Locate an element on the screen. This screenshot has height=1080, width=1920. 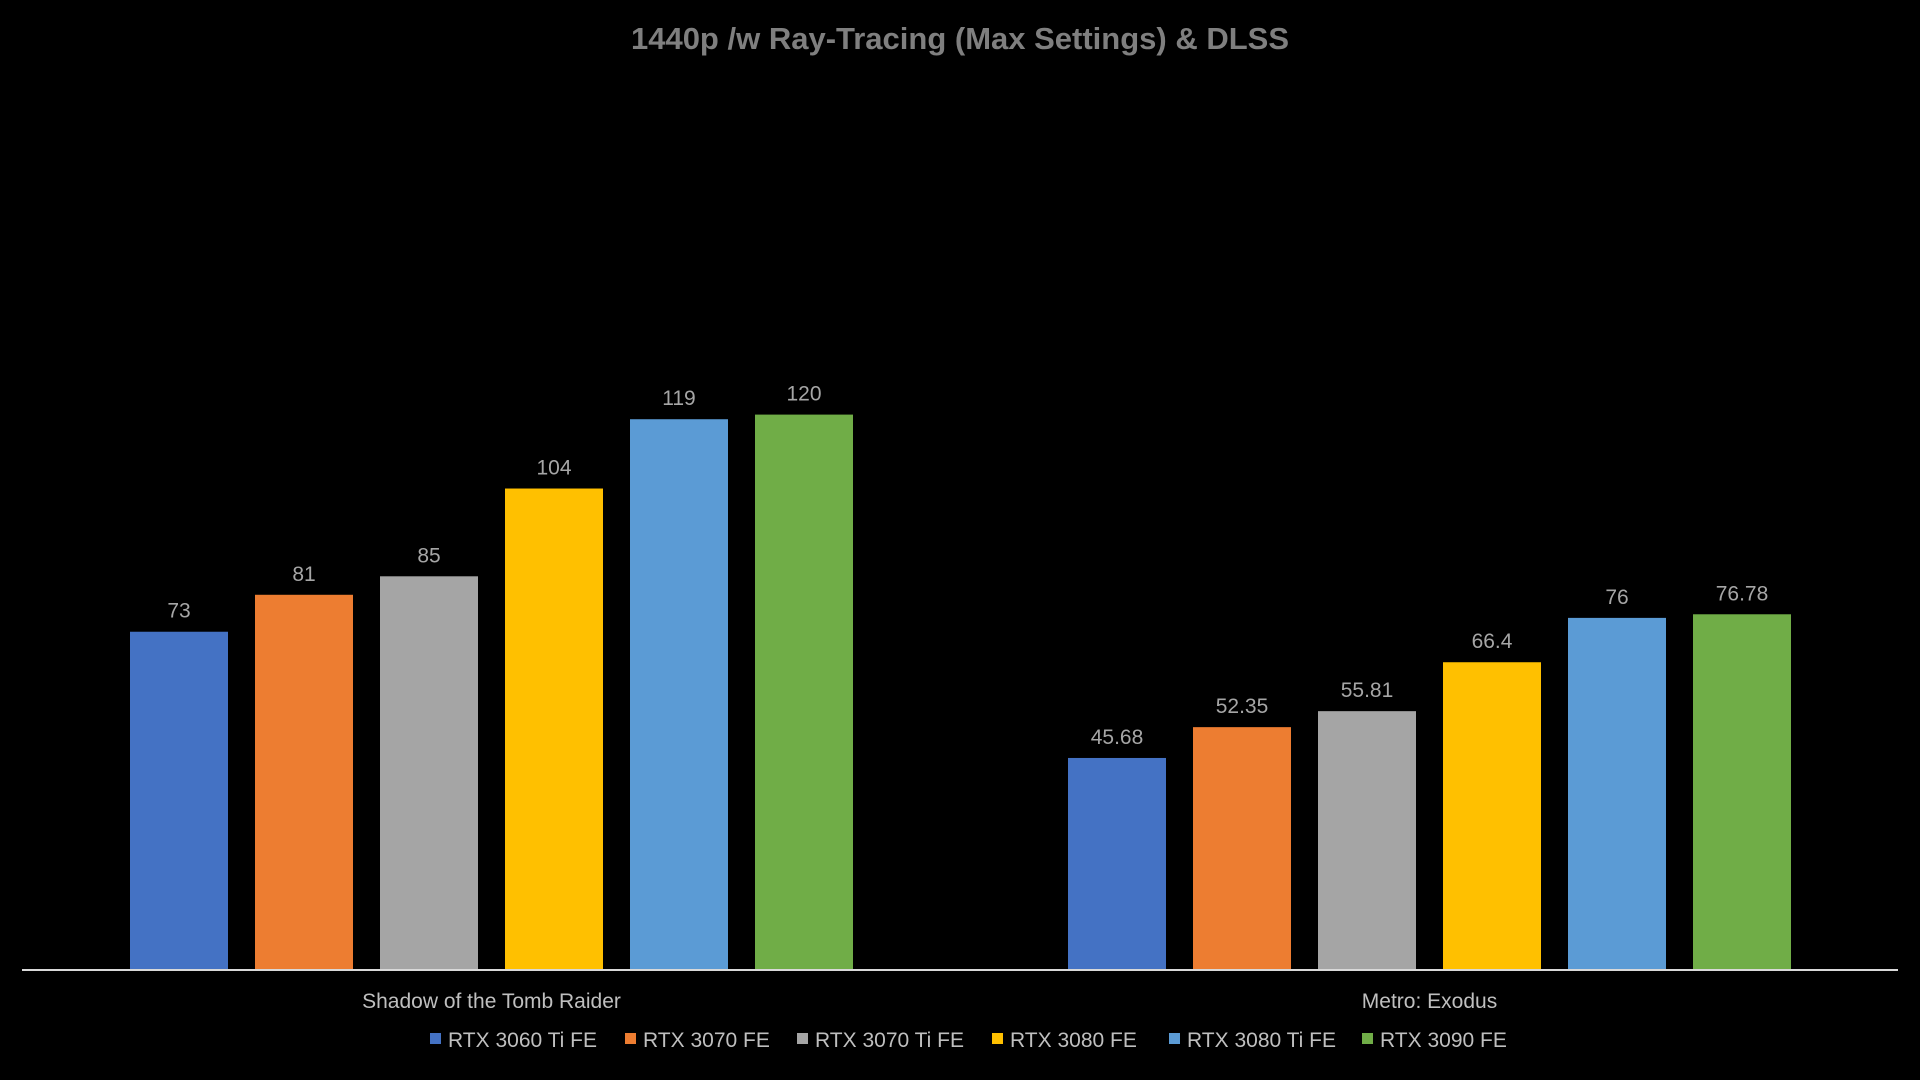
data-label: 66.4 is located at coordinates (1492, 641).